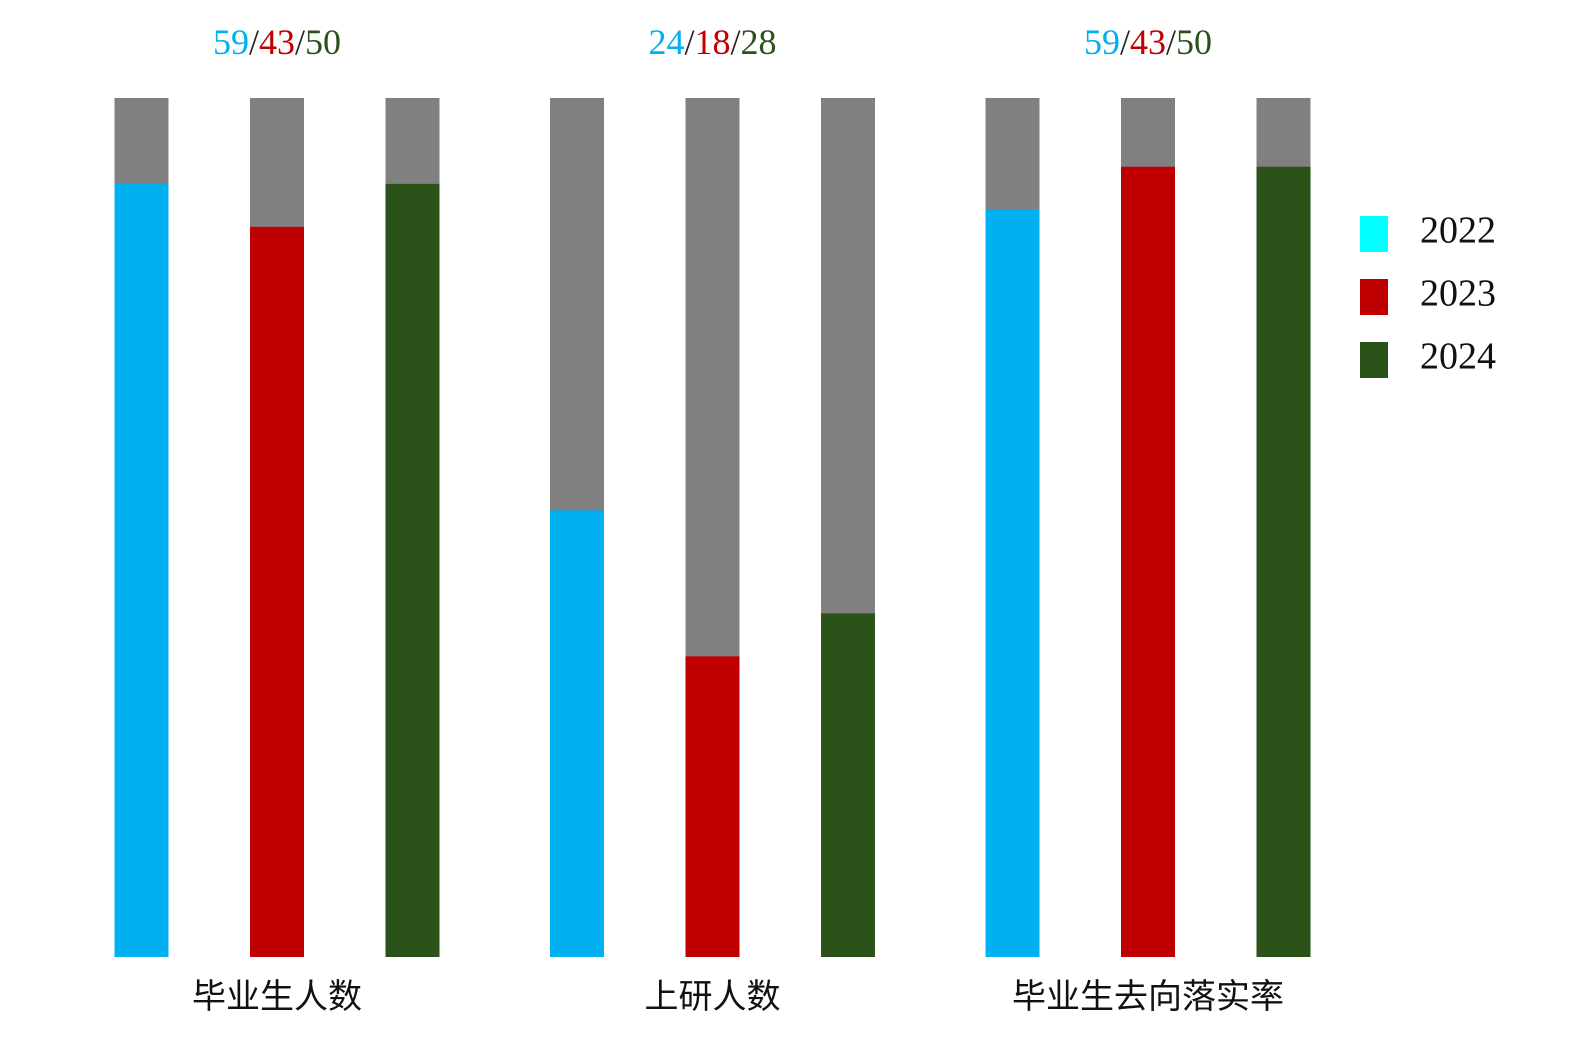  I want to click on top-label-value: 18, so click(713, 42).